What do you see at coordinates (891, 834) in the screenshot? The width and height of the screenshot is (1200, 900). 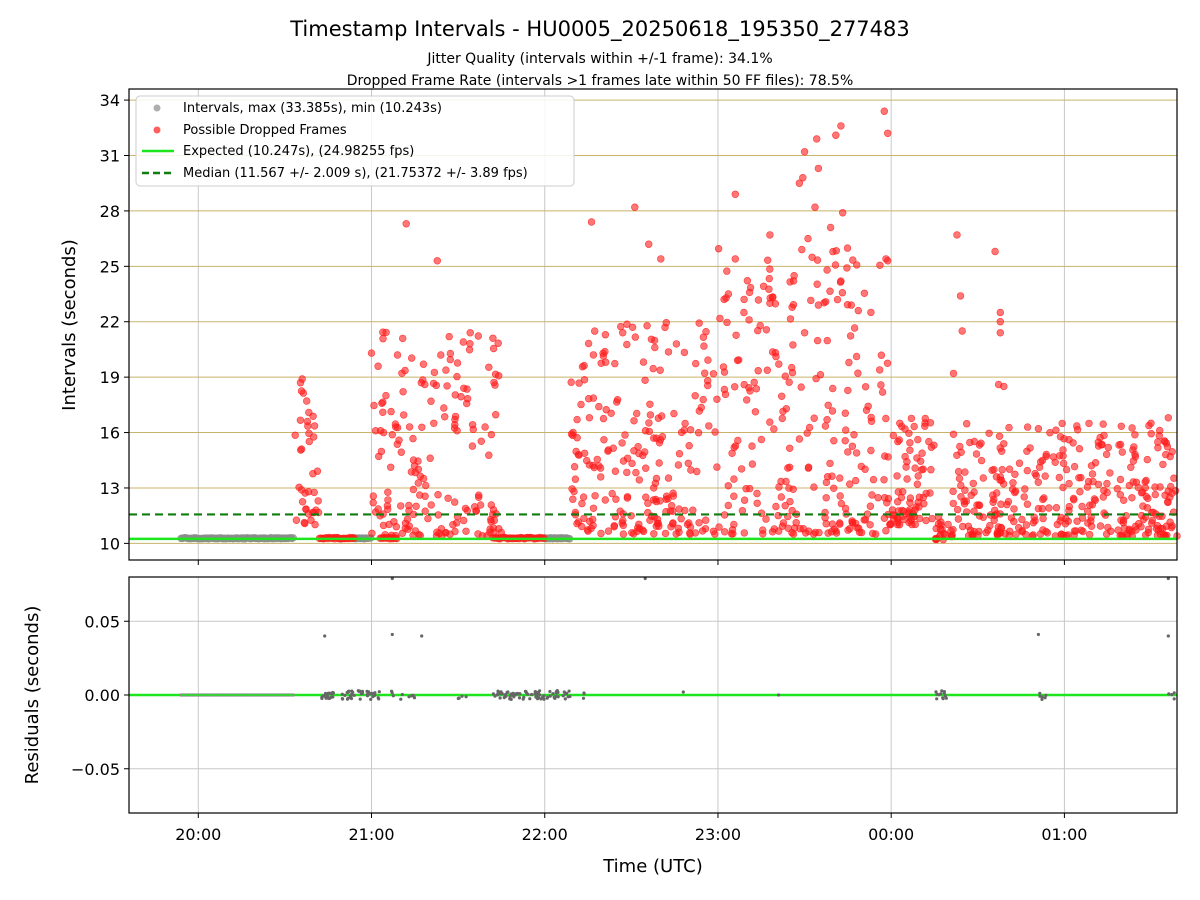 I see `x-tick-label: 00:00` at bounding box center [891, 834].